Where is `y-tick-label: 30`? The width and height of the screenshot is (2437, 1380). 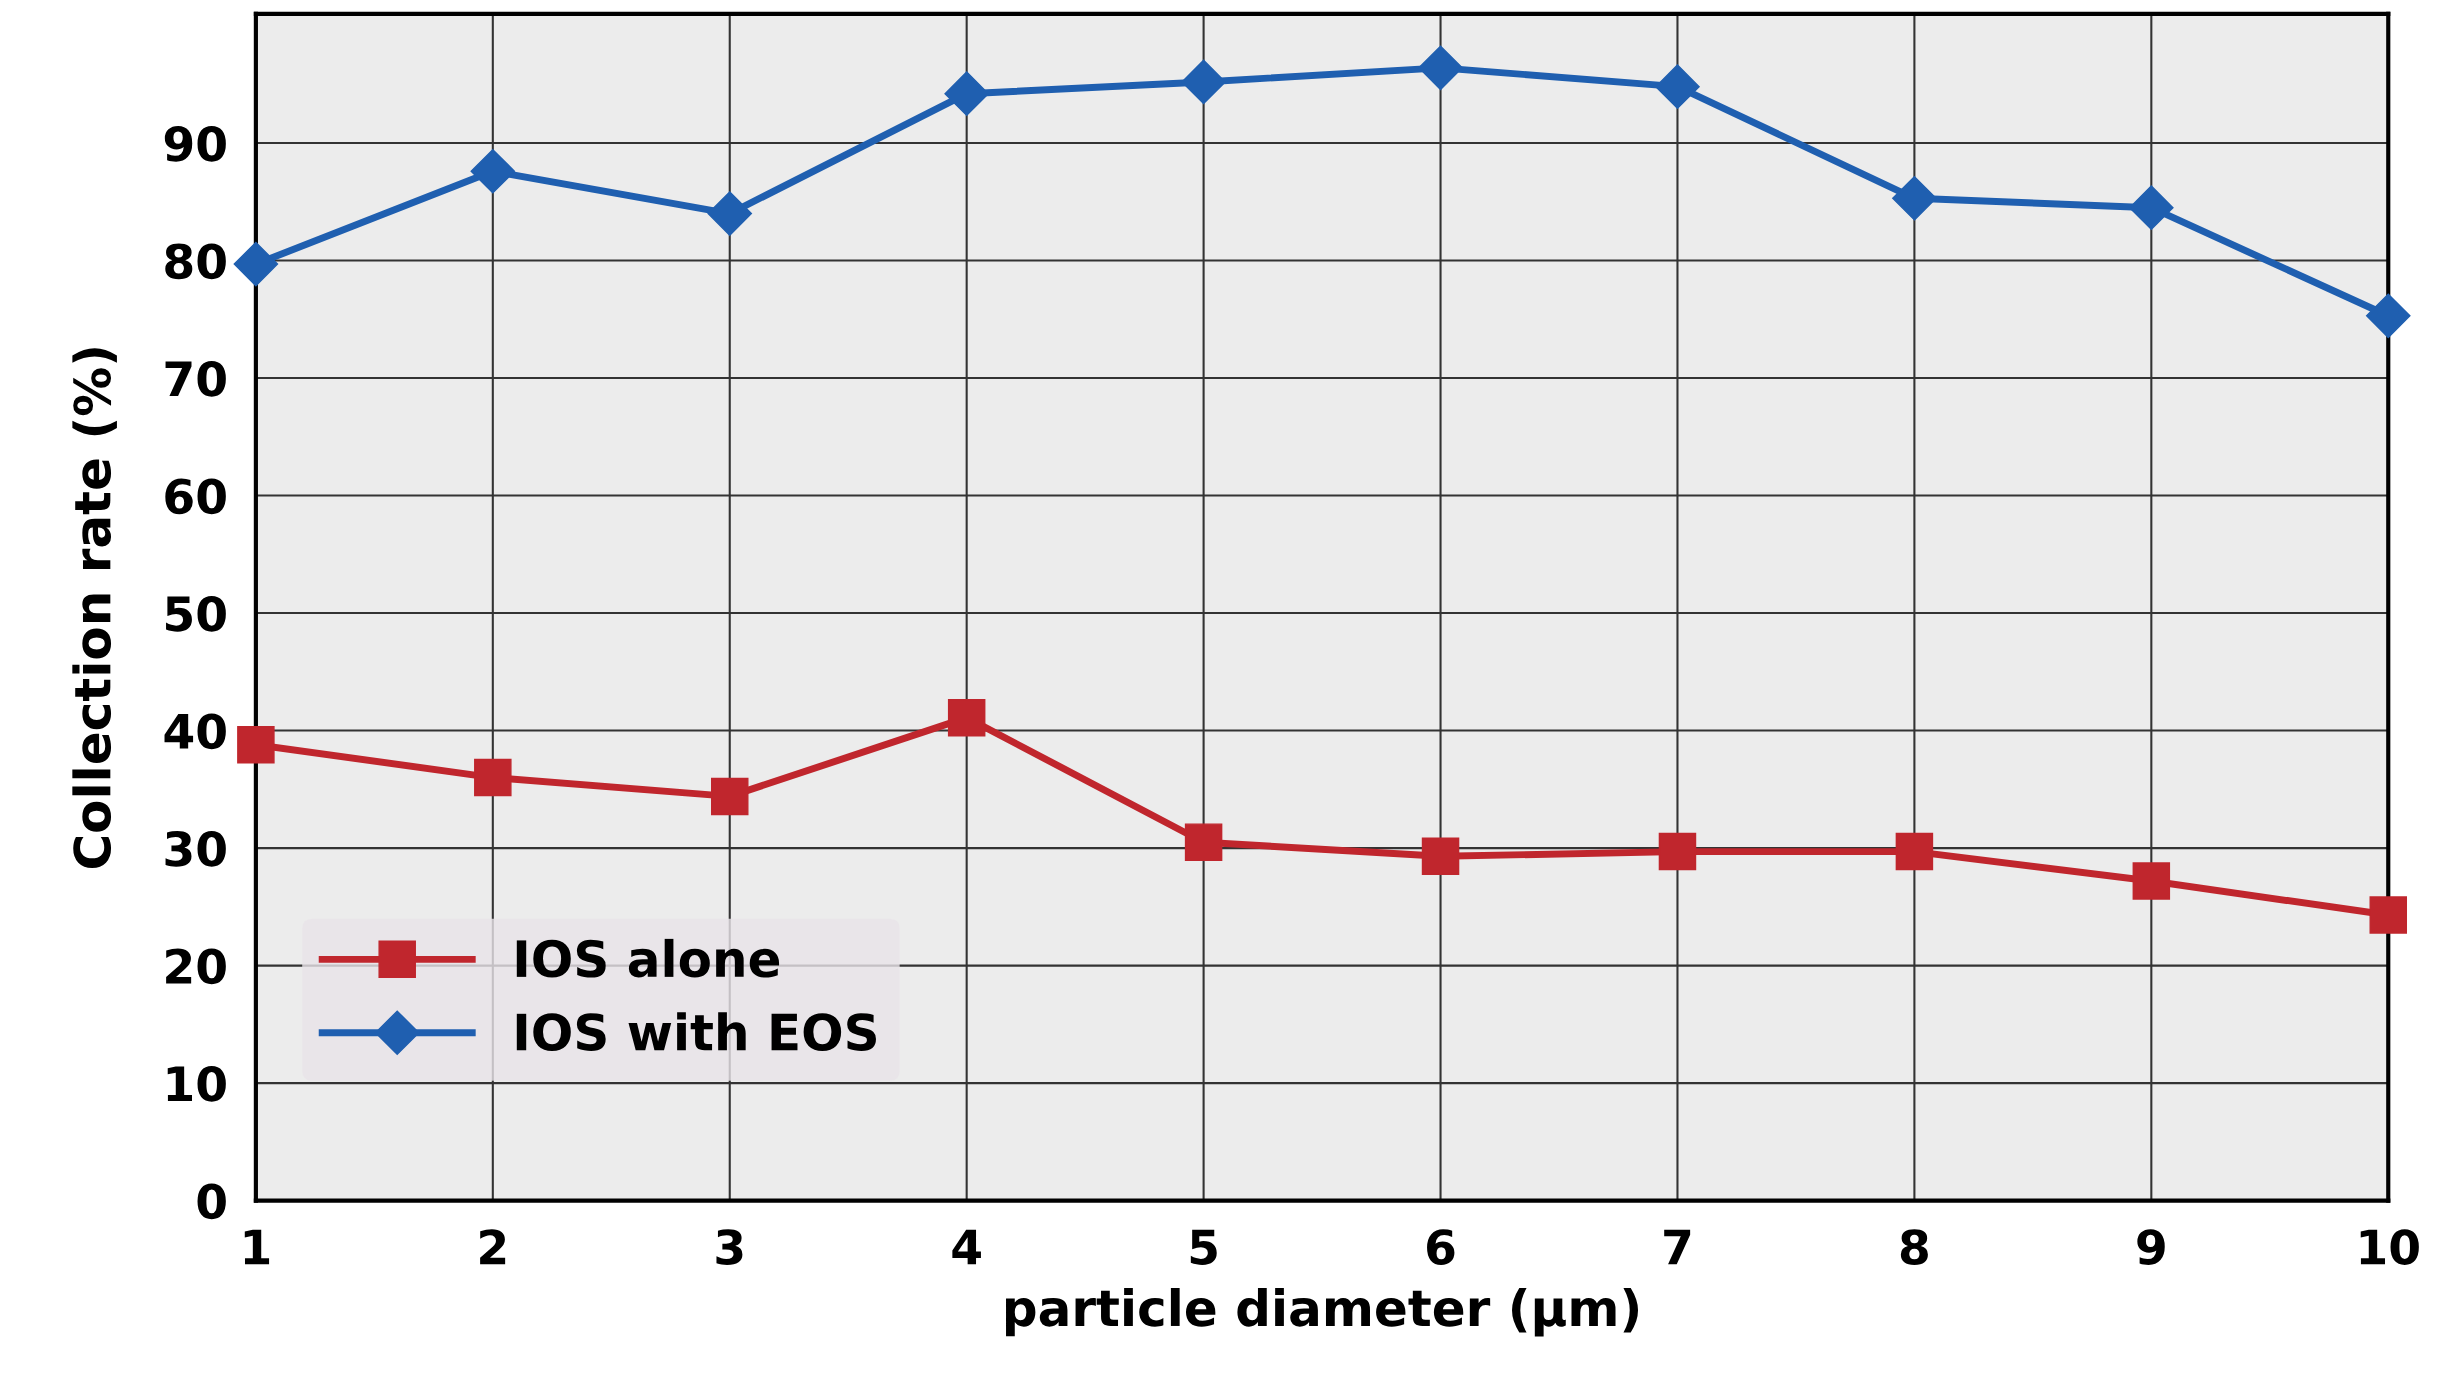
y-tick-label: 30 is located at coordinates (195, 848).